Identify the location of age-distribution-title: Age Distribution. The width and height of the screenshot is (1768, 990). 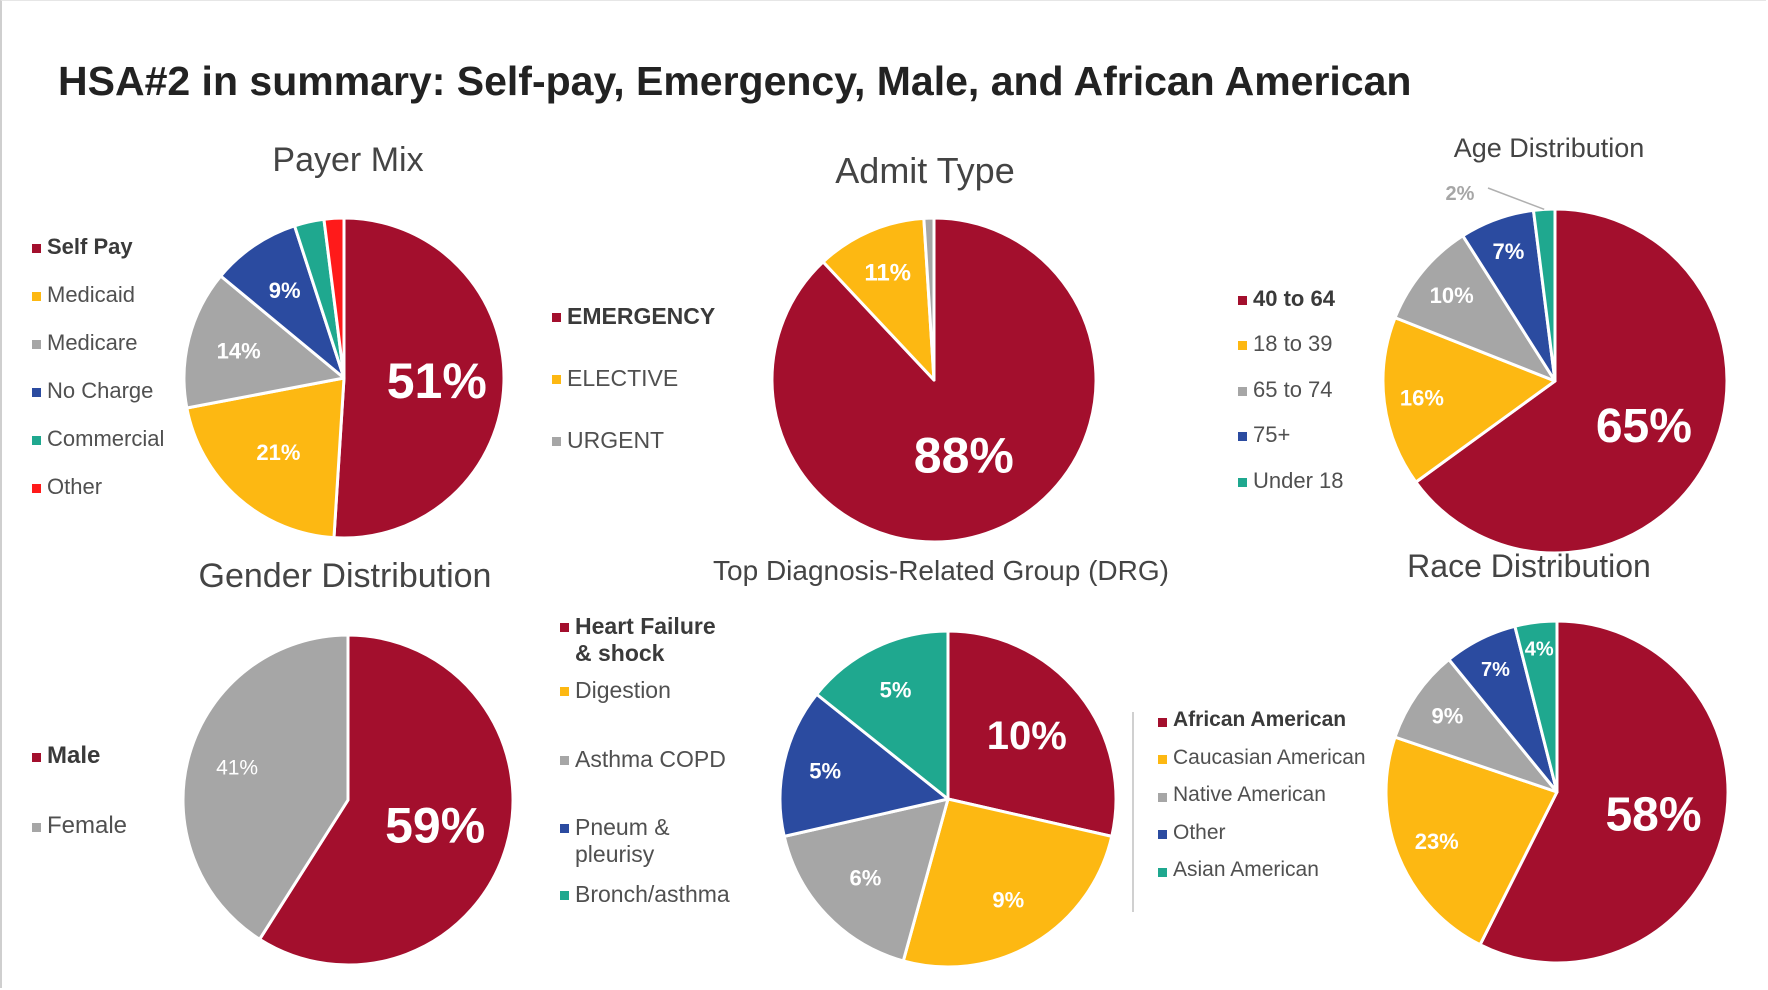
(1549, 148).